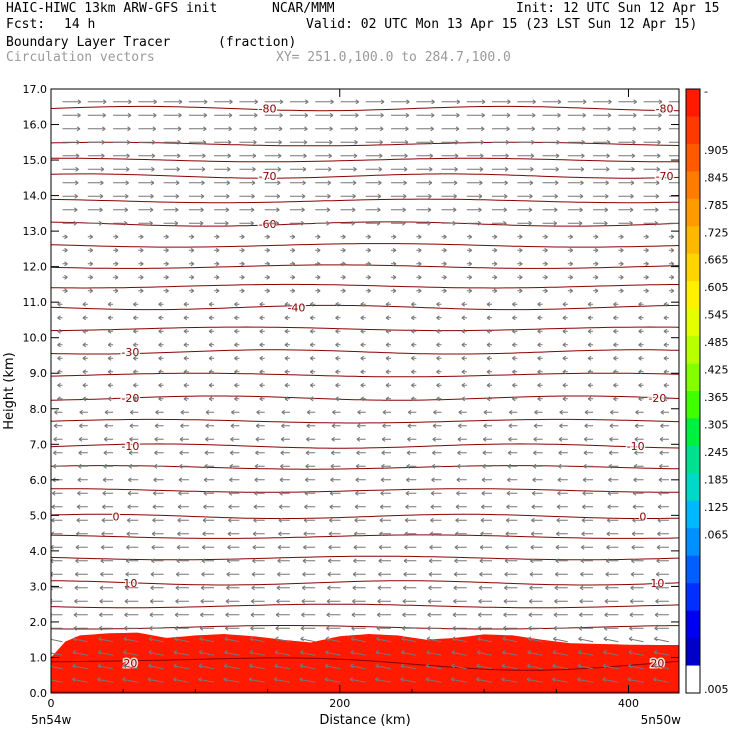  Describe the element at coordinates (693, 624) in the screenshot. I see `colorbar-swatch` at that location.